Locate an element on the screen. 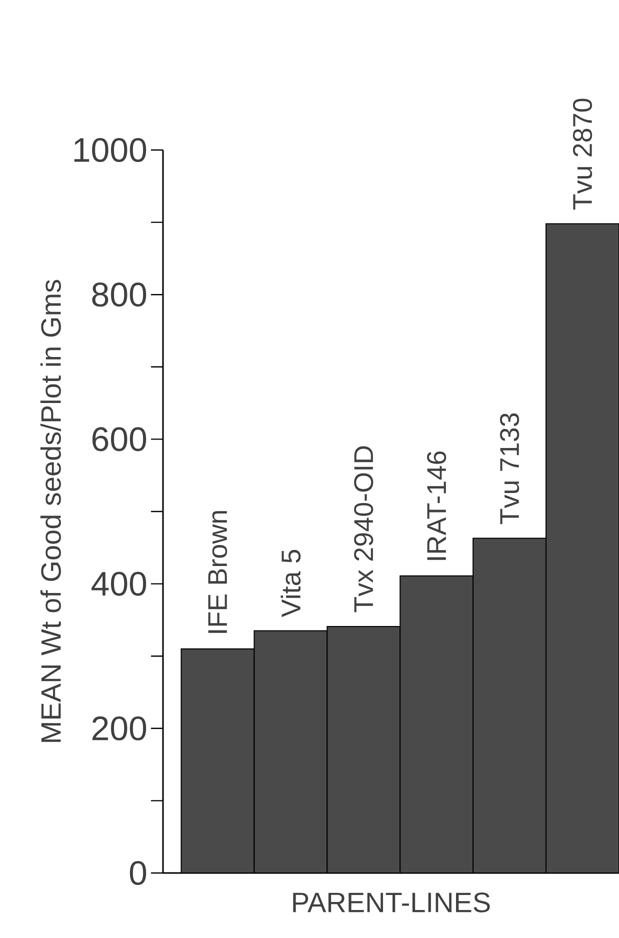 This screenshot has height=938, width=619. x-tick-label: IRAT-146 is located at coordinates (436, 505).